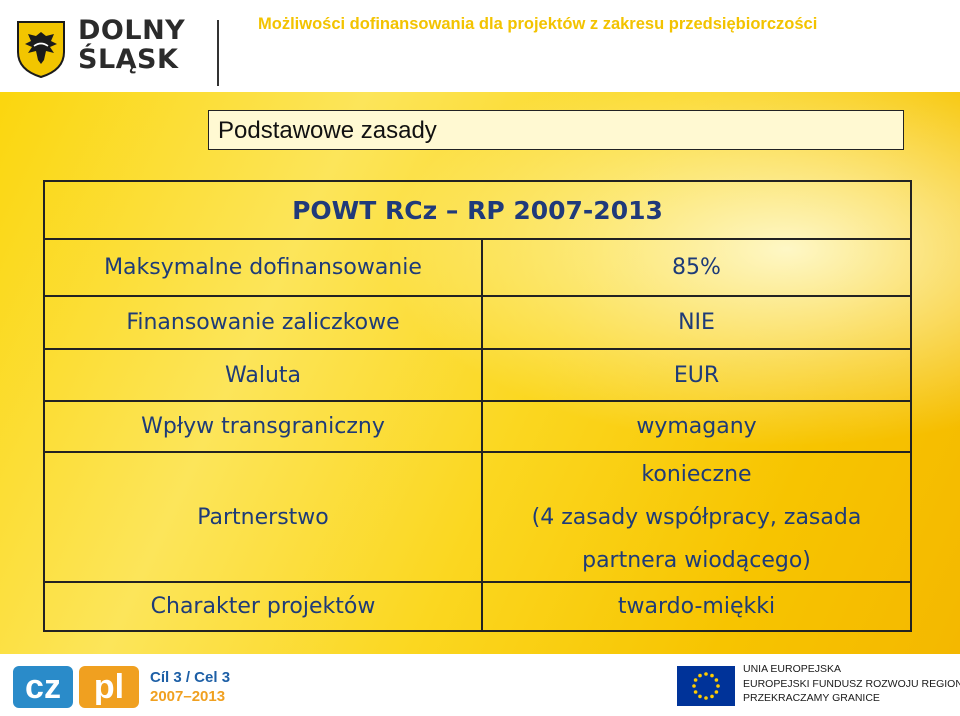 This screenshot has width=960, height=716. What do you see at coordinates (188, 696) in the screenshot?
I see `cil-years: 2007–2013` at bounding box center [188, 696].